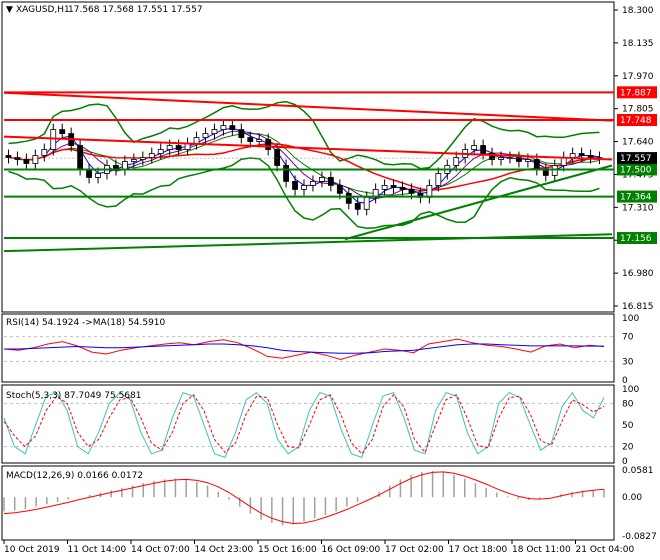 This screenshot has height=560, width=660. Describe the element at coordinates (541, 550) in the screenshot. I see `x-tick-label: 18 Oct 11:00` at that location.